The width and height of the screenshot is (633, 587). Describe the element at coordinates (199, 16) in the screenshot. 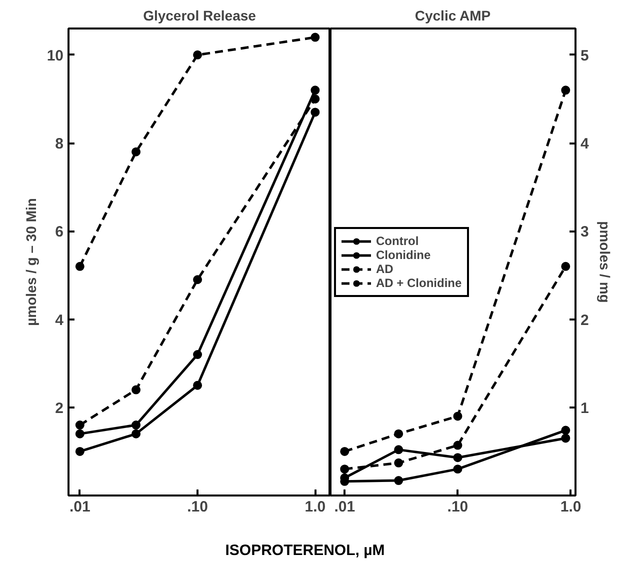

I see `chart-title: Glycerol Release` at that location.